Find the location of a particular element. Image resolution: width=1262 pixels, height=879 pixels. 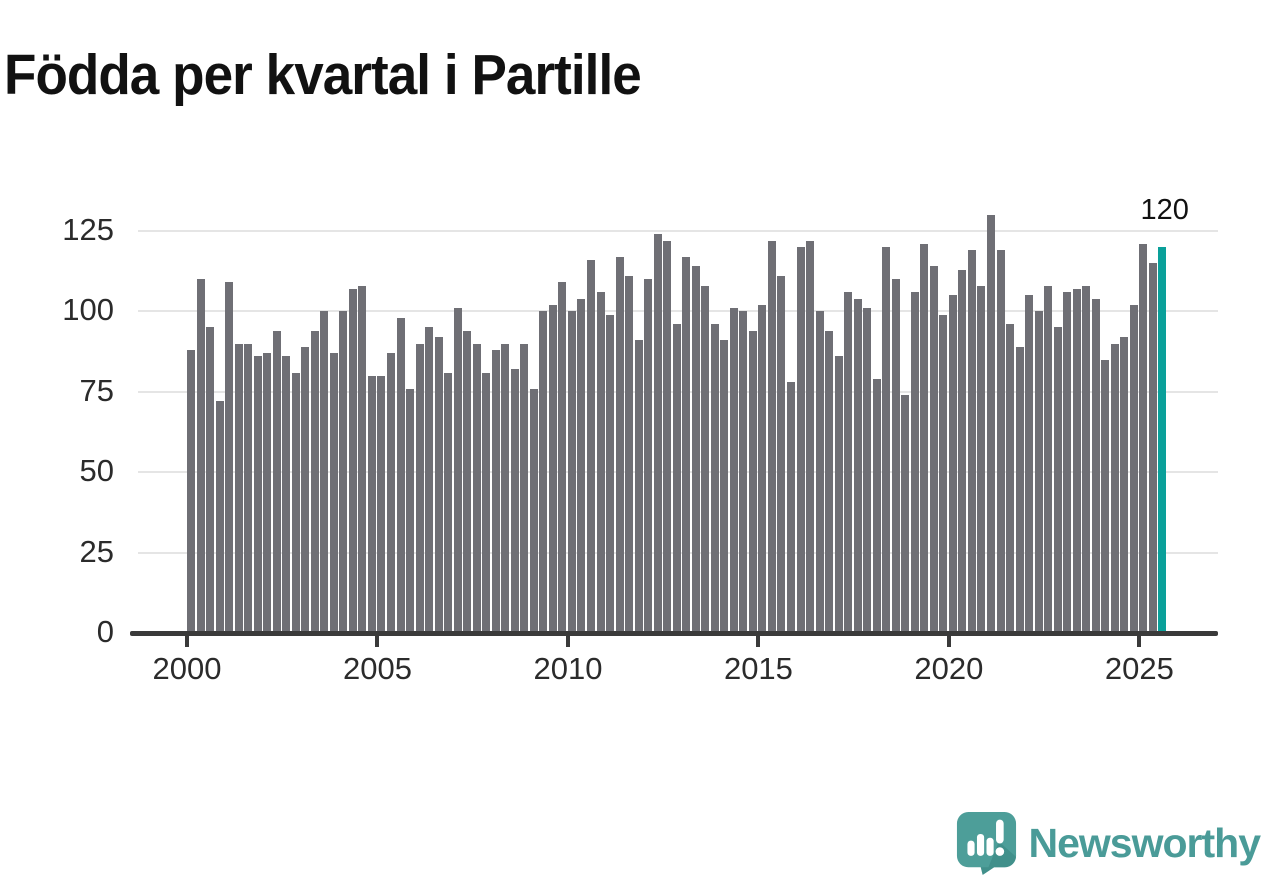

bar-2007-q1 is located at coordinates (457, 470).